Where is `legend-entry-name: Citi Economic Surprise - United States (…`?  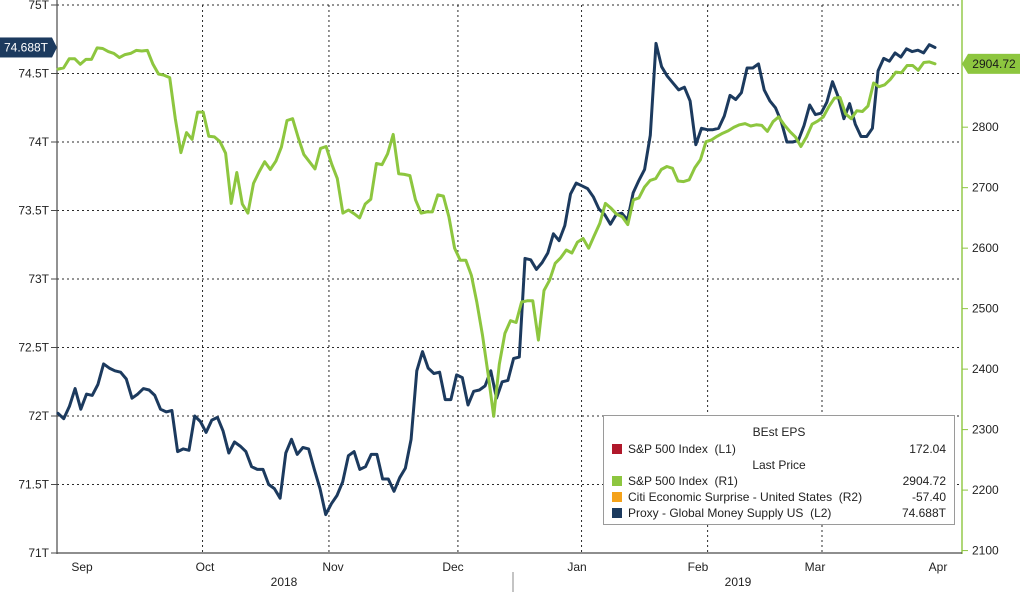 legend-entry-name: Citi Economic Surprise - United States (… is located at coordinates (745, 497).